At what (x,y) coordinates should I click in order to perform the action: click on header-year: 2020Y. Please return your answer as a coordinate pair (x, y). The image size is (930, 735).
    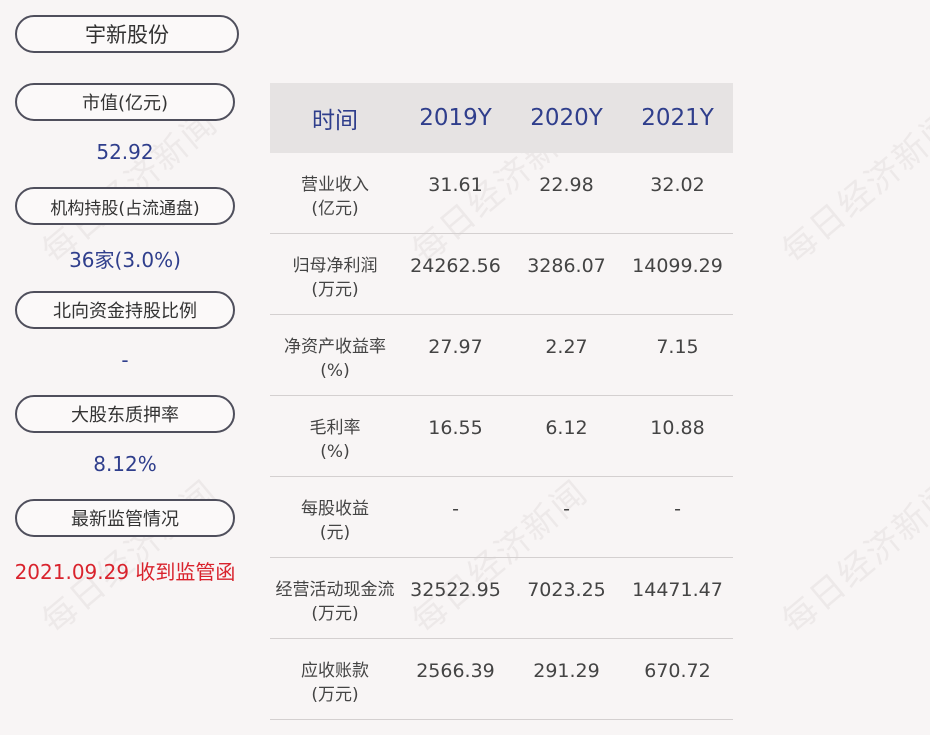
    Looking at the image, I should click on (566, 118).